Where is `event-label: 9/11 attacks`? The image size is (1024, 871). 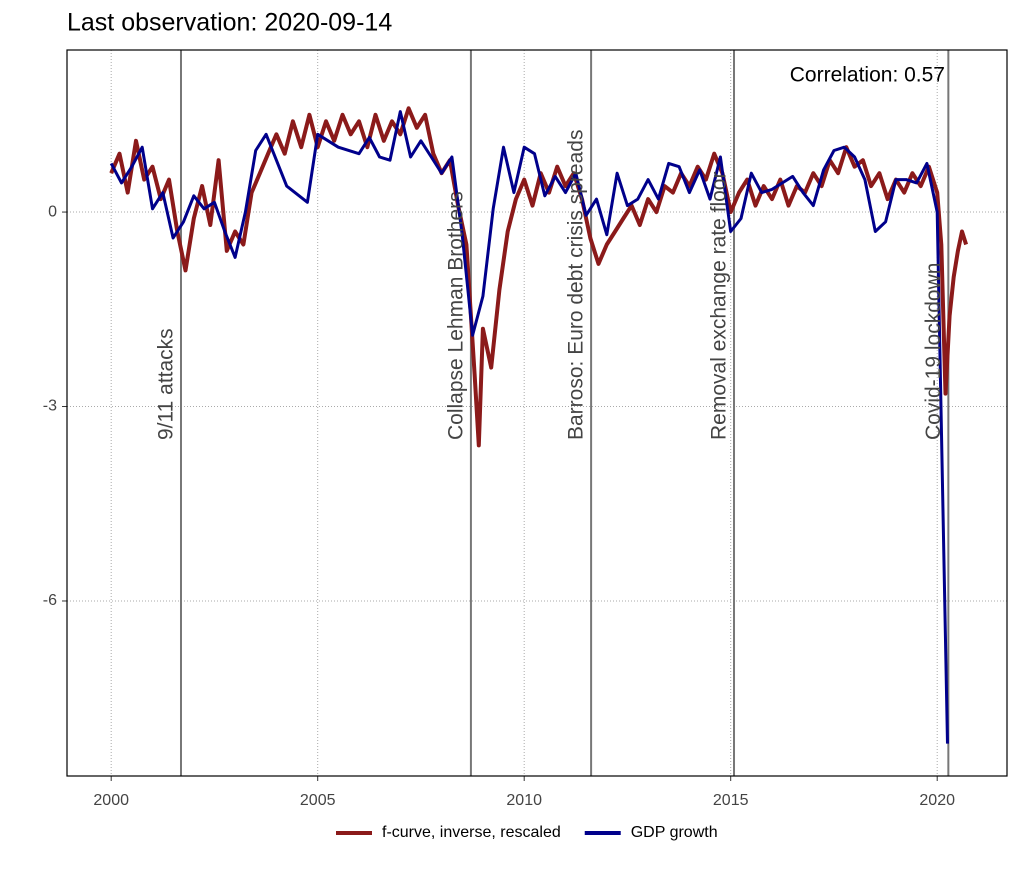 event-label: 9/11 attacks is located at coordinates (166, 384).